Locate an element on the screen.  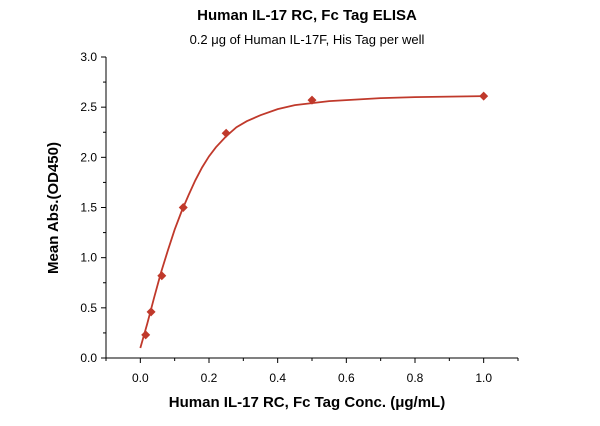
y-axis-title: Mean Abs.(OD450) is located at coordinates (53, 208).